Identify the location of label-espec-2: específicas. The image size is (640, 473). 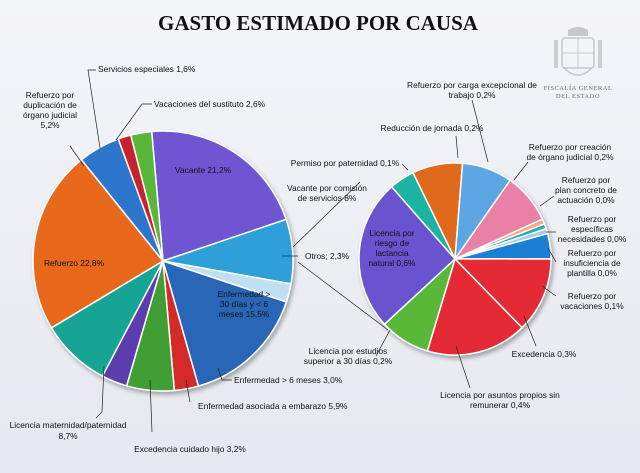
(592, 229).